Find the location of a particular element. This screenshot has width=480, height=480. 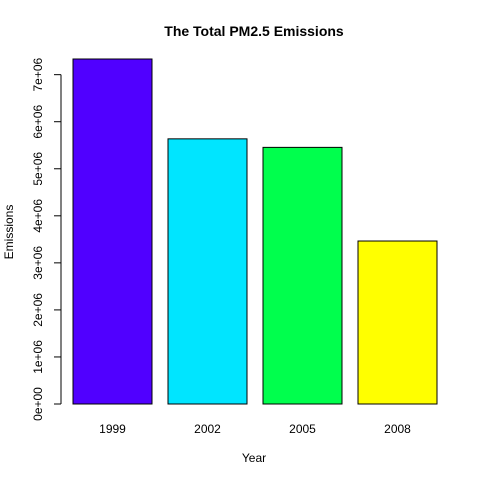

y-tick-label: 5e+06 is located at coordinates (38, 169).